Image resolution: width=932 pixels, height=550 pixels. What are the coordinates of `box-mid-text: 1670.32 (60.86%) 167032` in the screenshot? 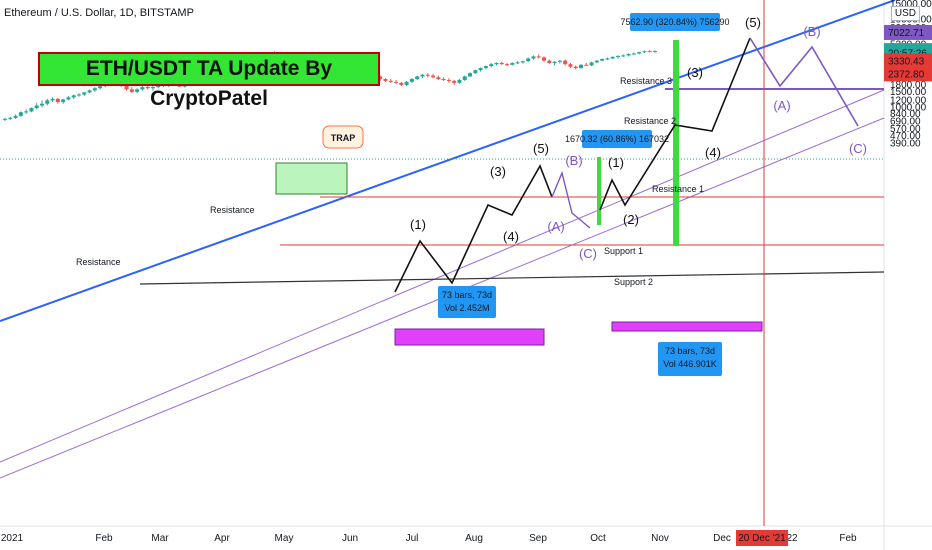 It's located at (617, 139).